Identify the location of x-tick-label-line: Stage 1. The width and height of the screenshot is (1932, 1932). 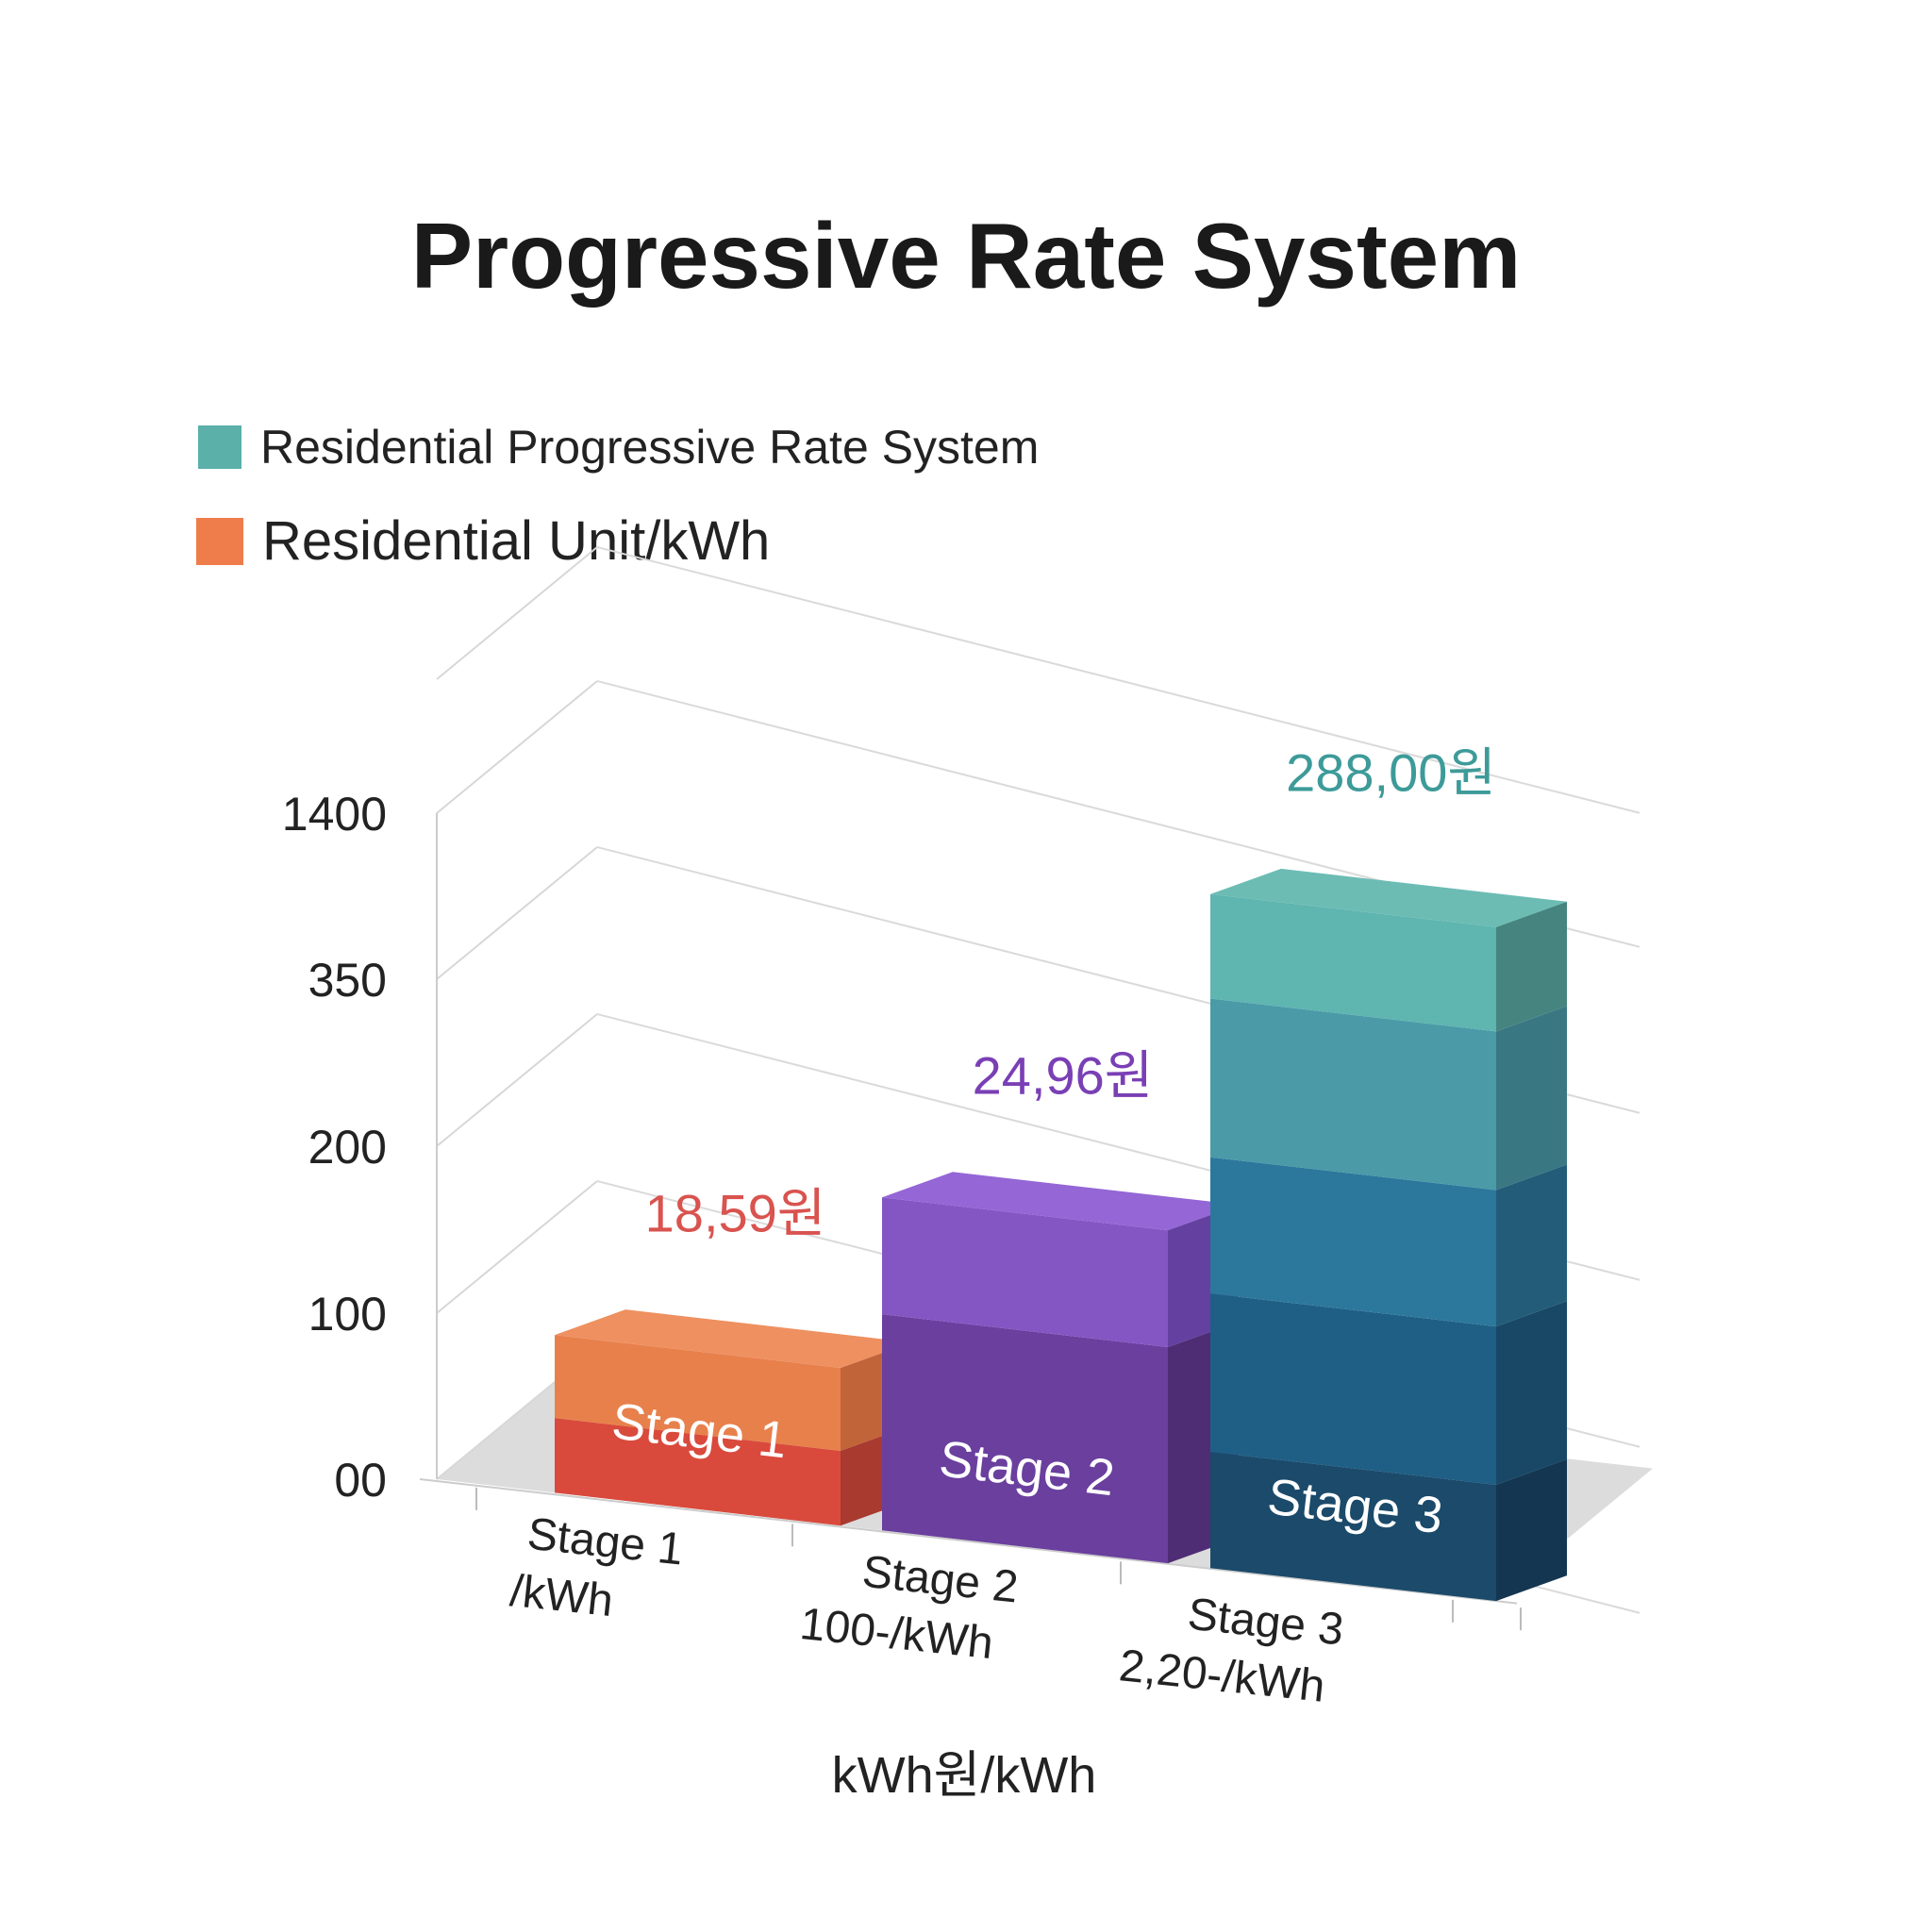
(605, 1542).